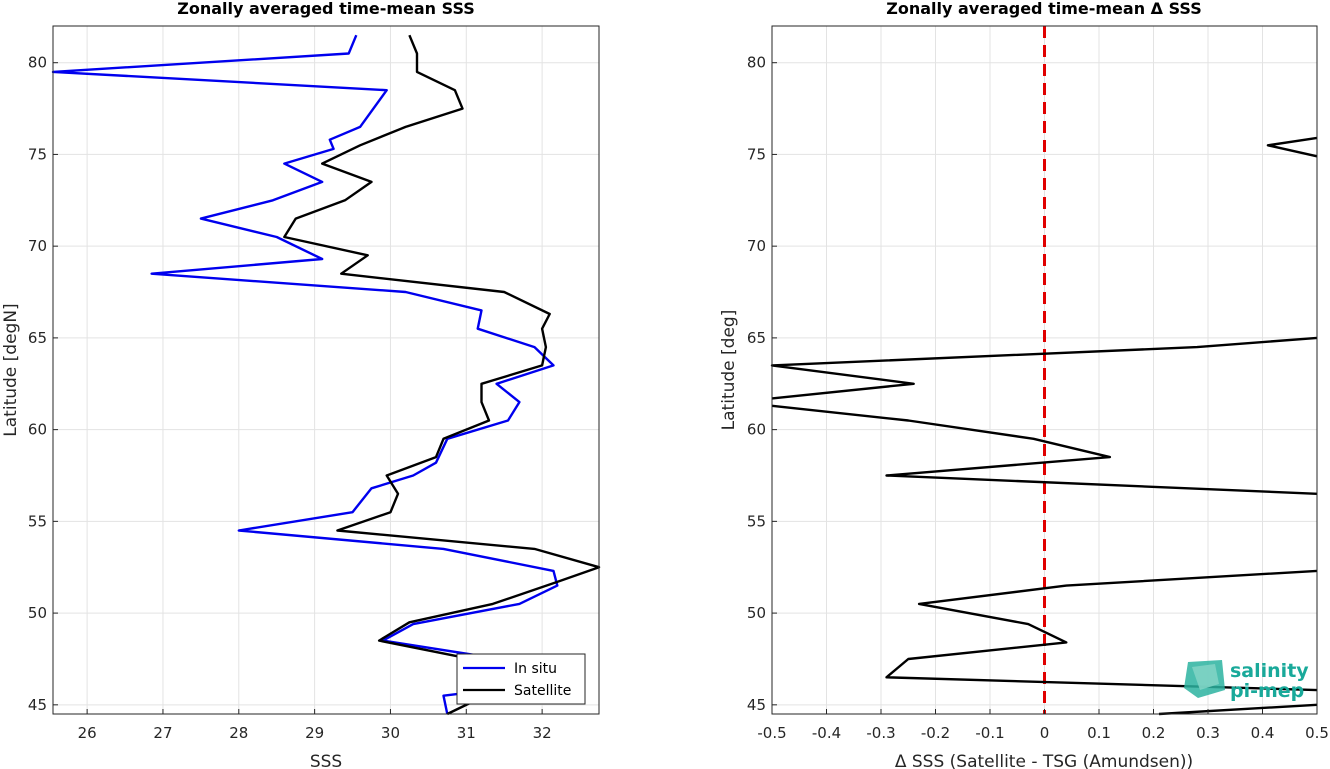  What do you see at coordinates (756, 613) in the screenshot?
I see `right-y-tick-label: 50` at bounding box center [756, 613].